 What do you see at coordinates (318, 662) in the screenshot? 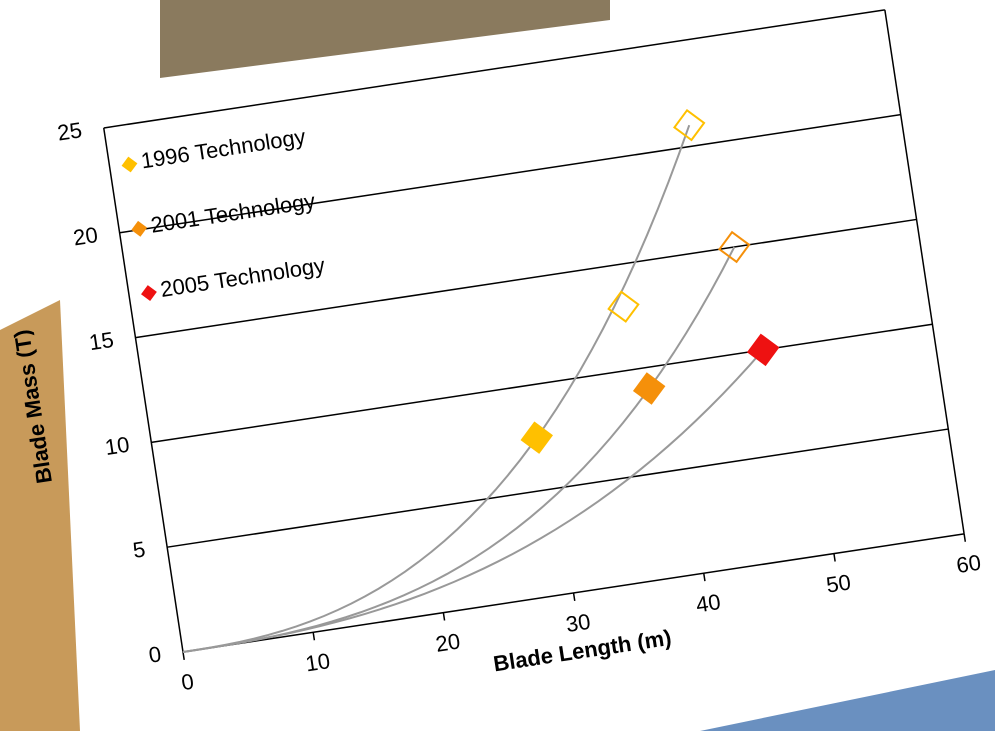
I see `x-tick-label: 10` at bounding box center [318, 662].